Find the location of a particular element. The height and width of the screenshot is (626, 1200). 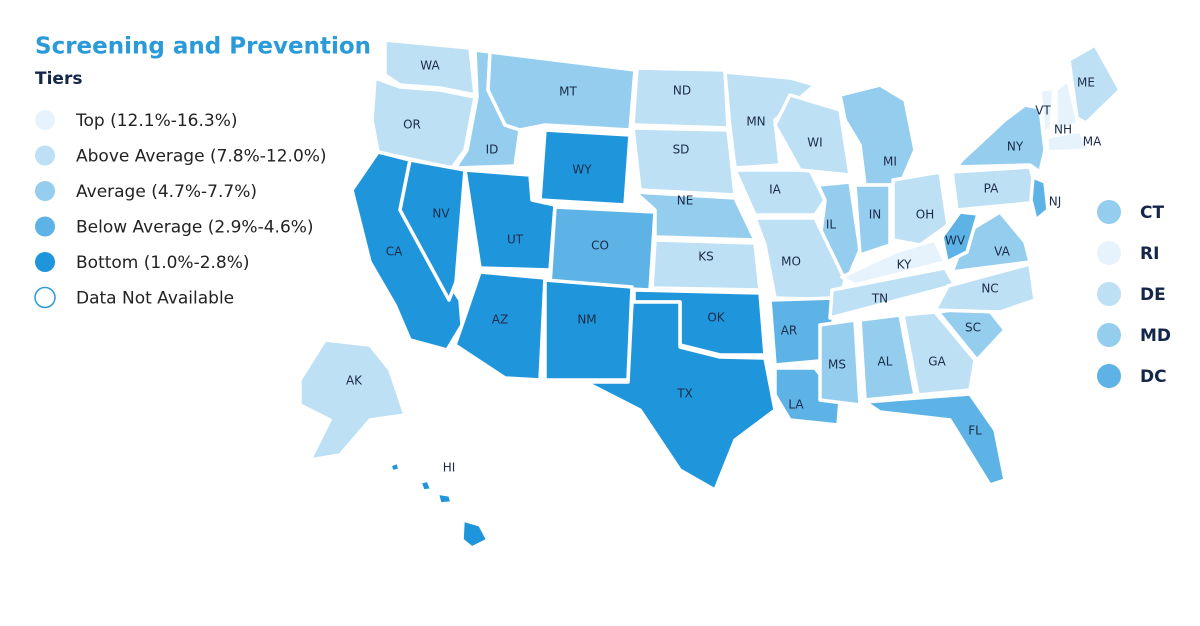

state-vt is located at coordinates (1047, 110).